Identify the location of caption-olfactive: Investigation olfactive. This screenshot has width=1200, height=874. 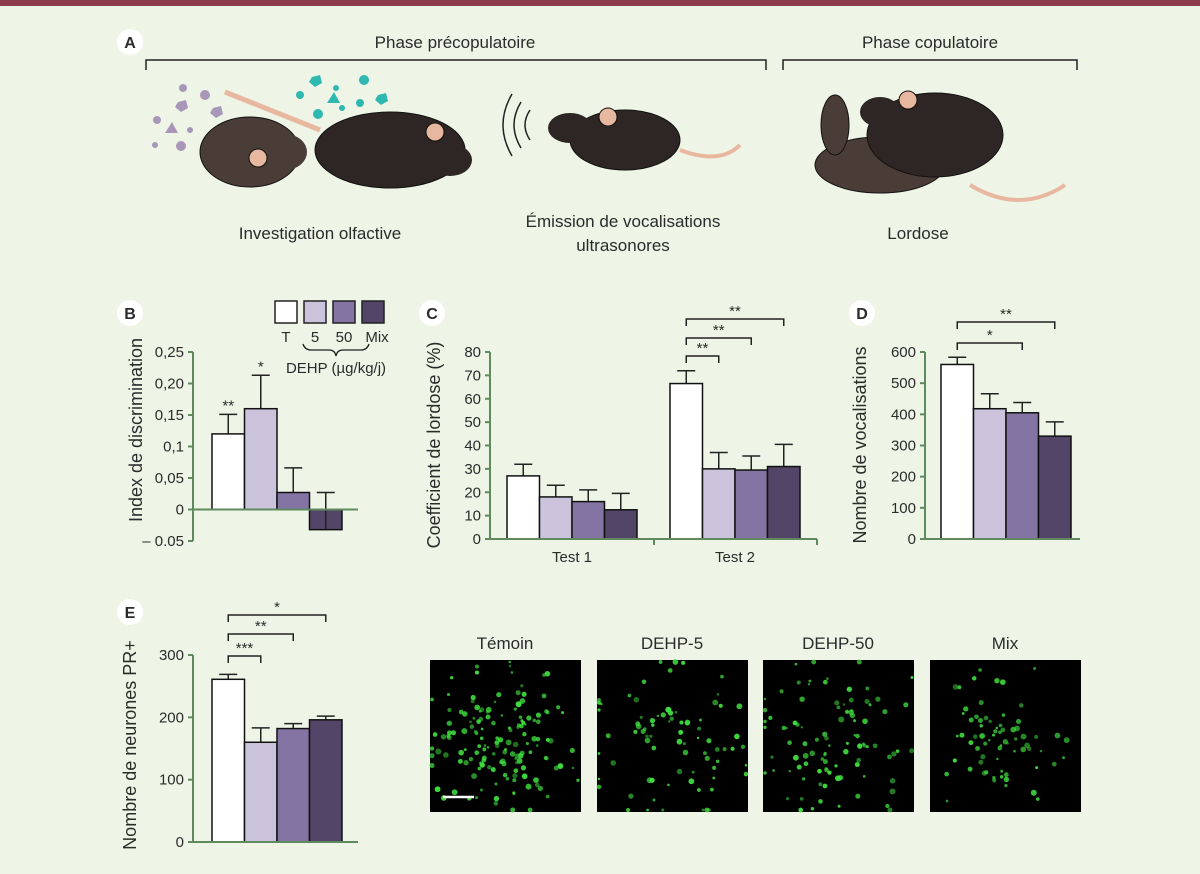
(320, 233).